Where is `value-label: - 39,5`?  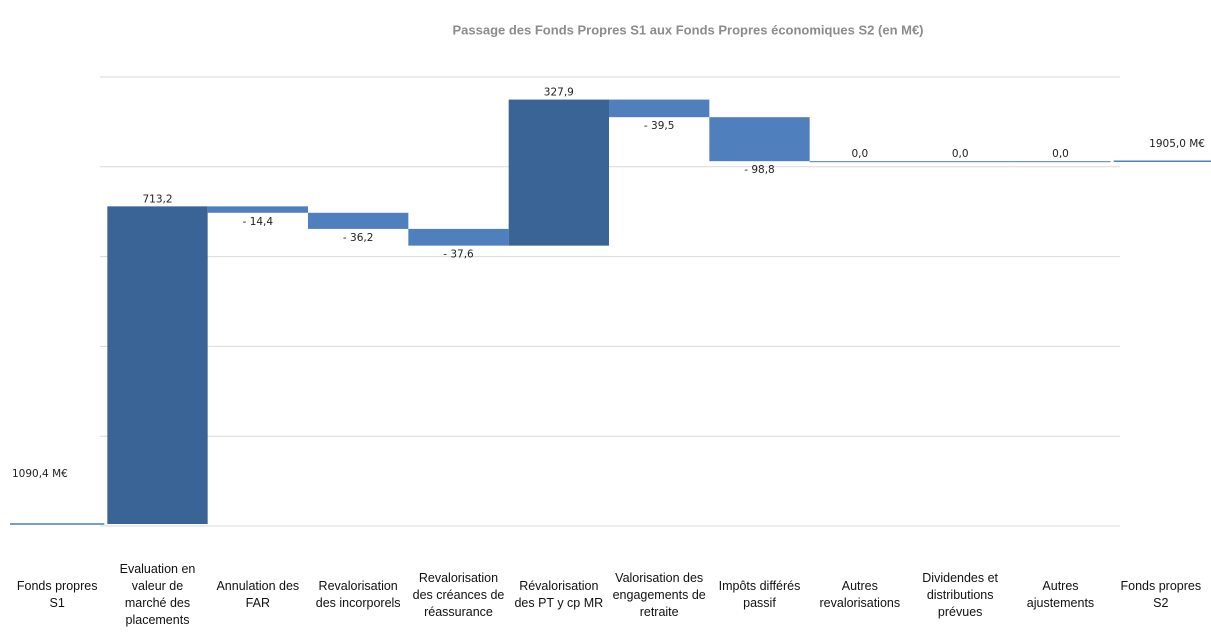 value-label: - 39,5 is located at coordinates (659, 126).